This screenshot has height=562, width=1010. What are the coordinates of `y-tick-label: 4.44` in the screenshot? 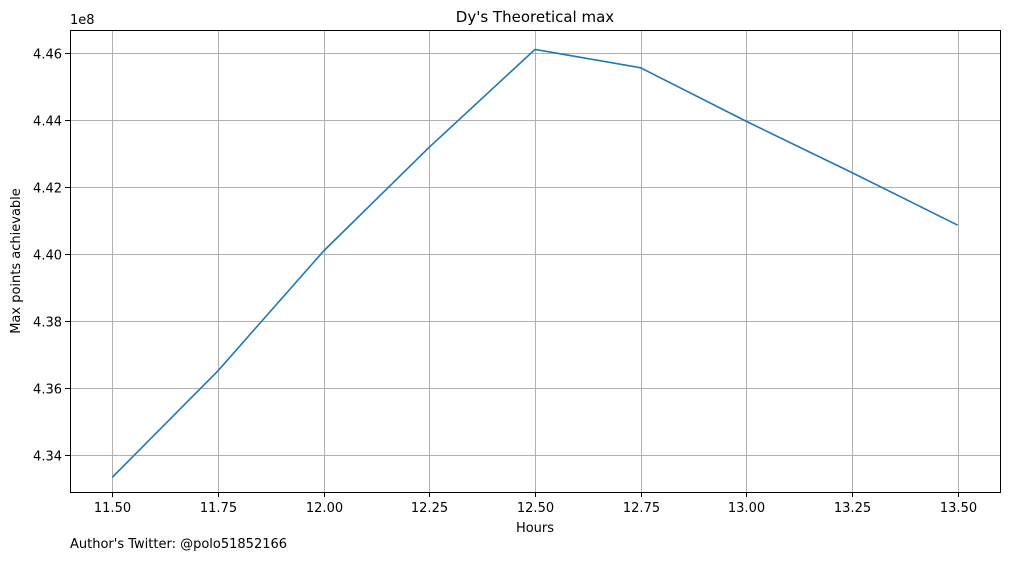 It's located at (47, 122).